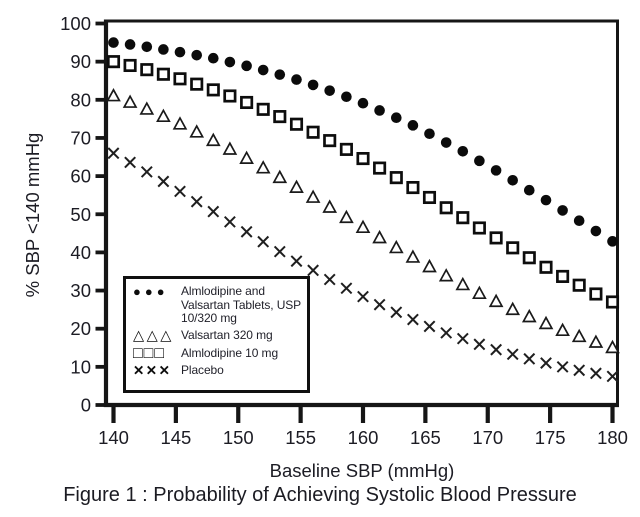  Describe the element at coordinates (151, 291) in the screenshot. I see `filled-circle-marker-icon: ●●●` at that location.